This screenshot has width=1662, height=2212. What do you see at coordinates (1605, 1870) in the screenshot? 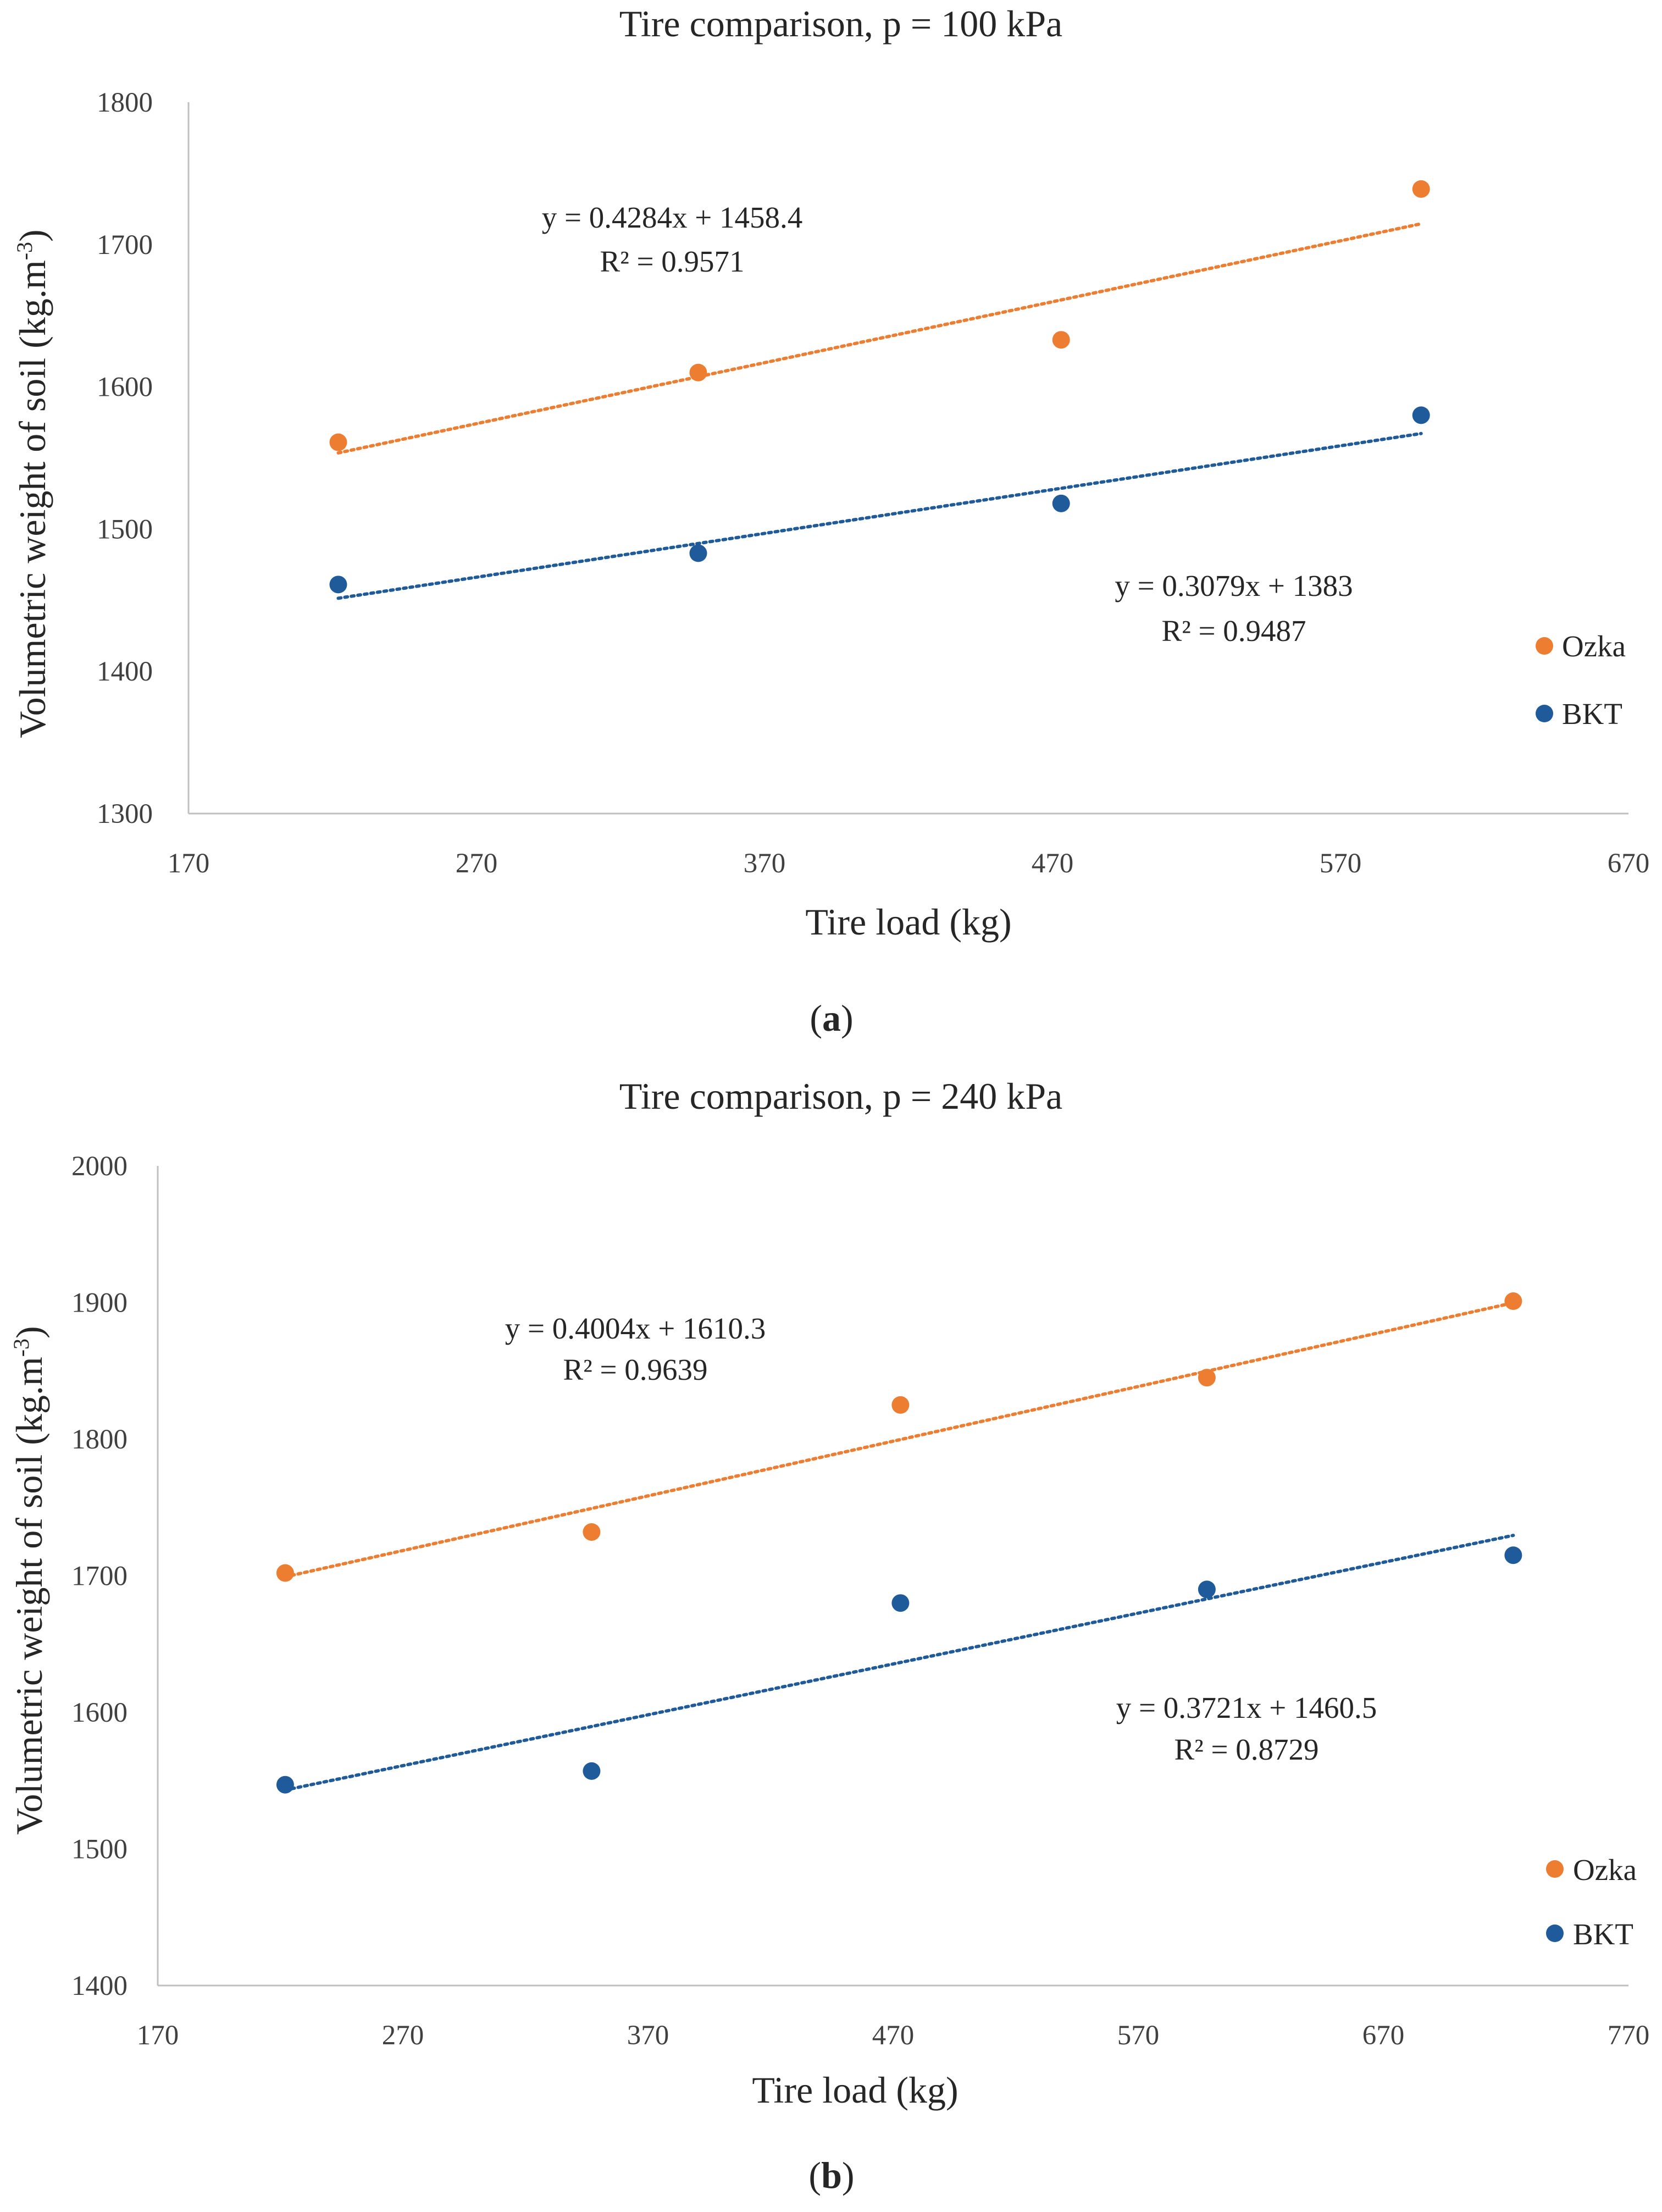
I see `chart-b-legend-ozka-label: Ozka` at bounding box center [1605, 1870].